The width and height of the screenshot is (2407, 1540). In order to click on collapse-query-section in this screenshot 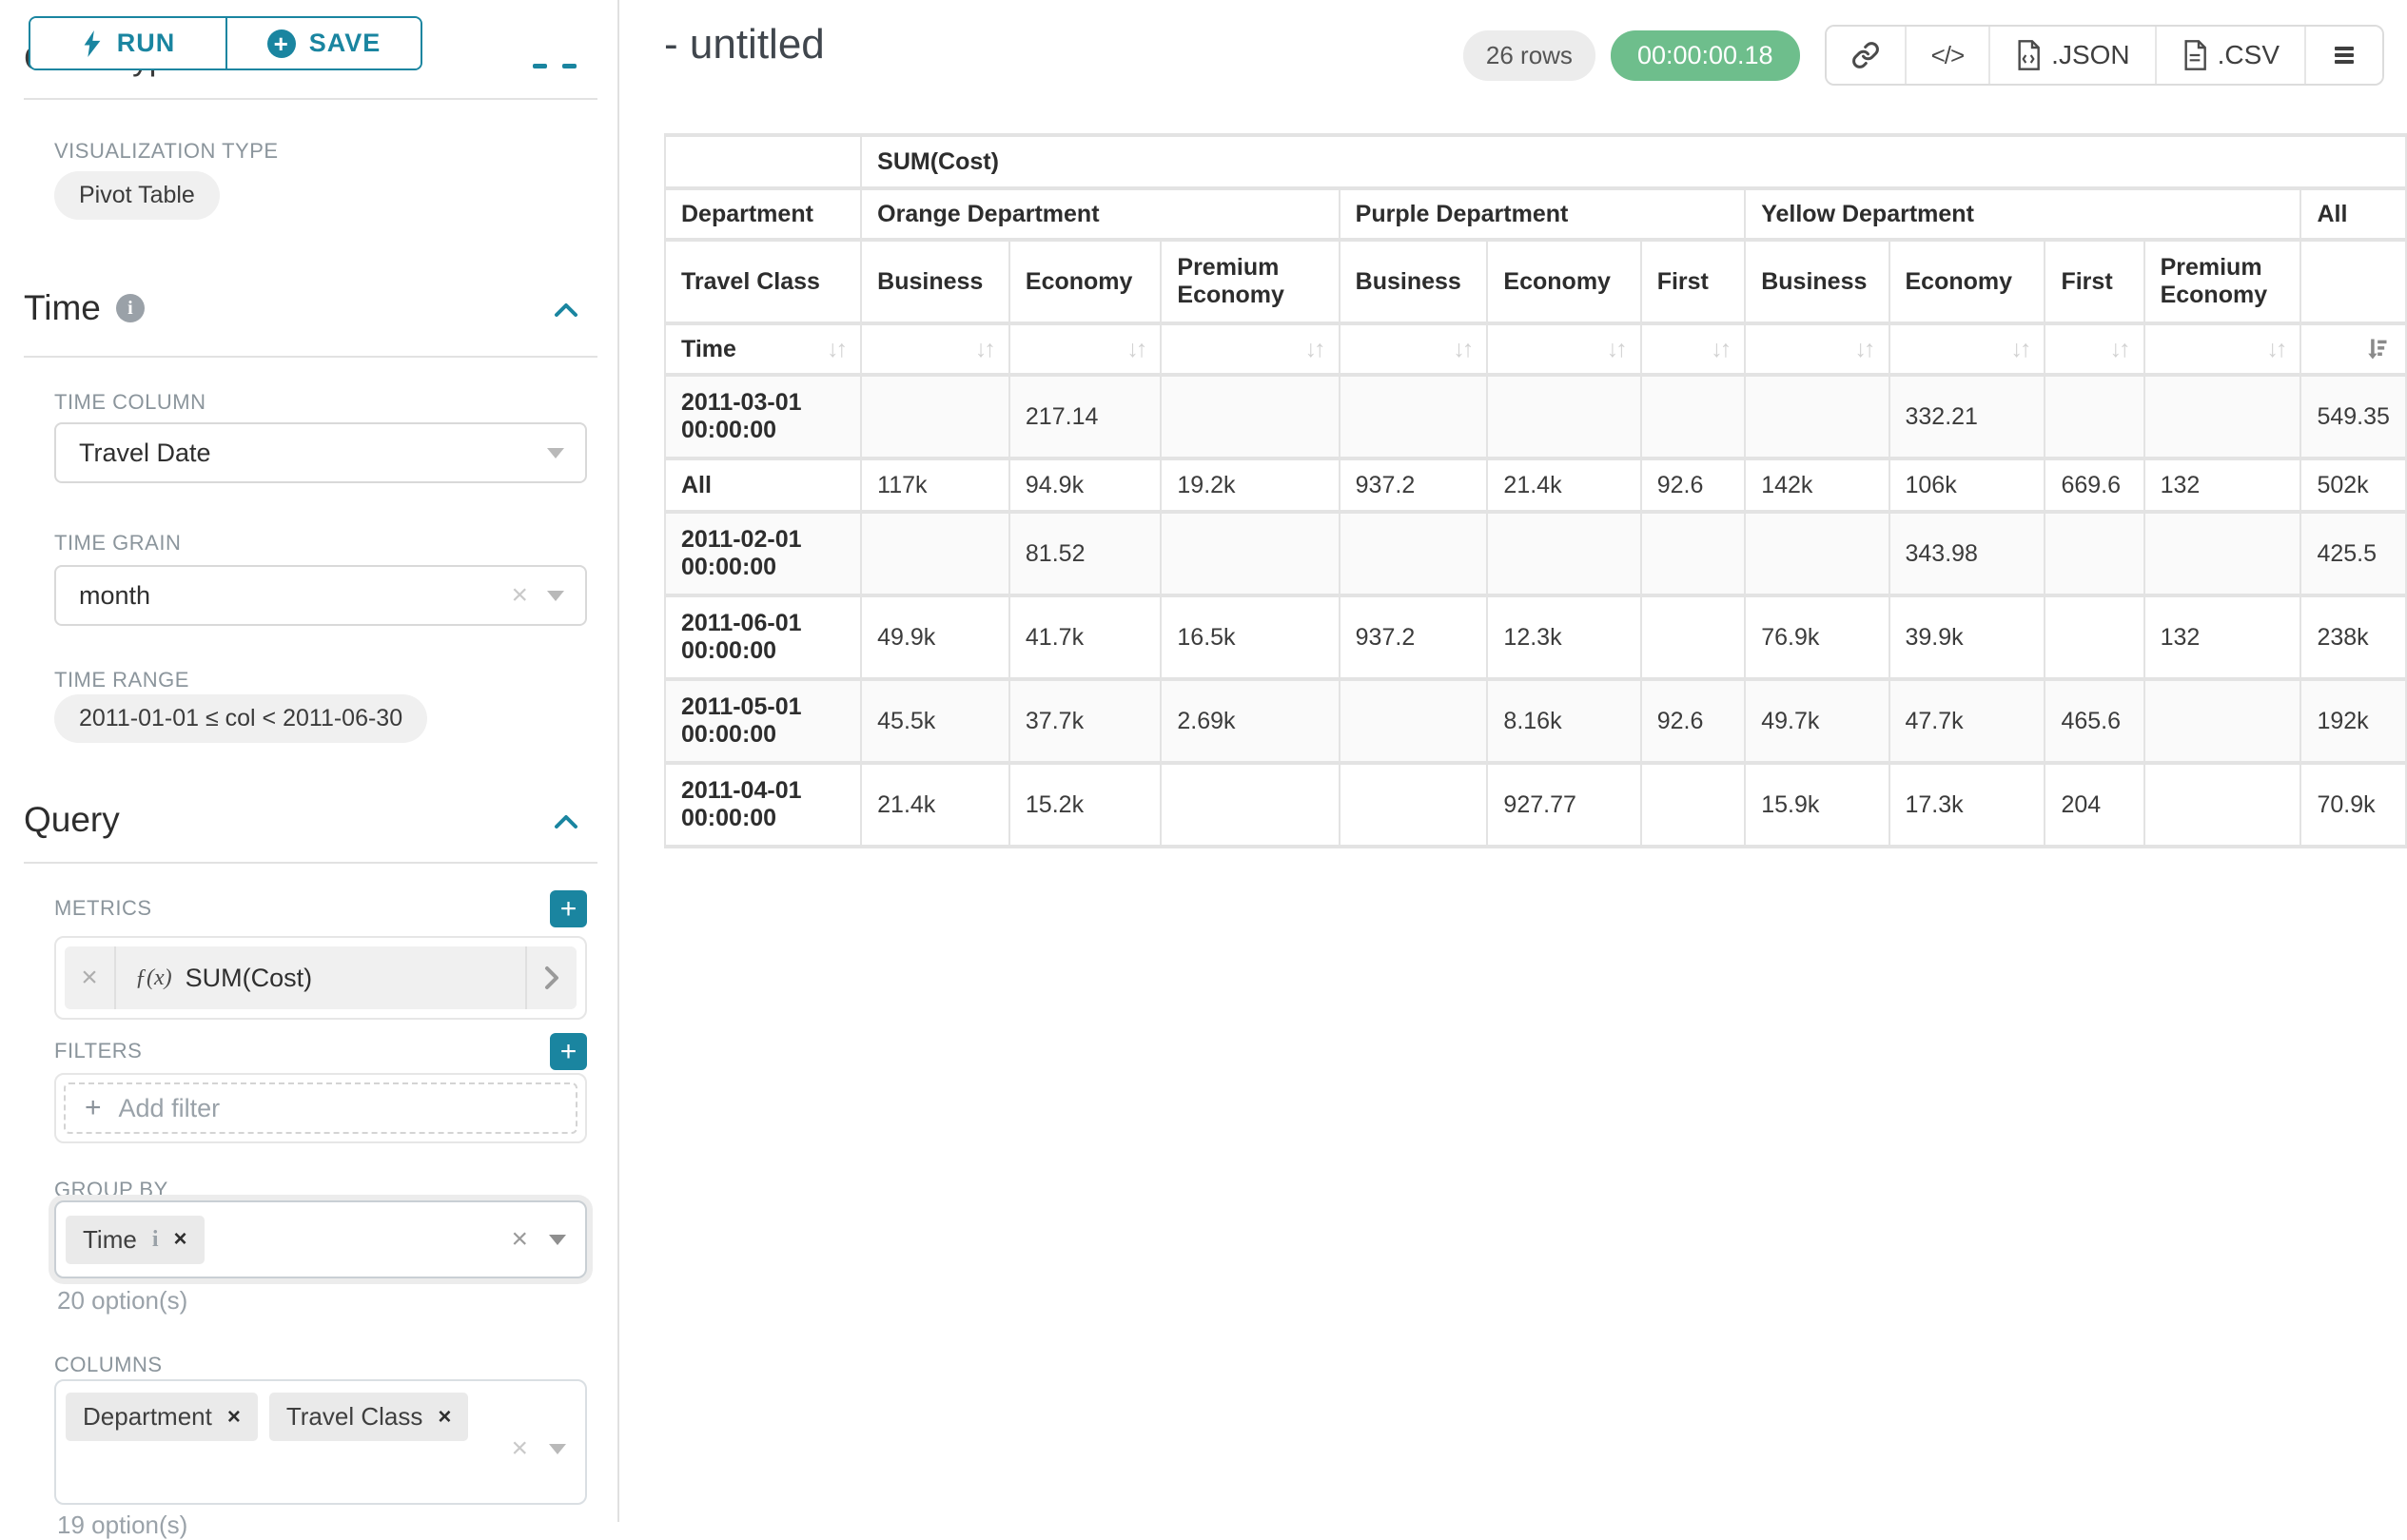, I will do `click(566, 820)`.